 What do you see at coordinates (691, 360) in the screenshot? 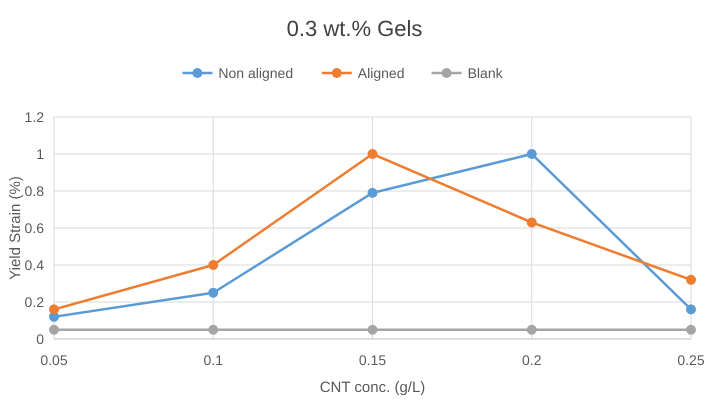
I see `x-tick-label: 0.25` at bounding box center [691, 360].